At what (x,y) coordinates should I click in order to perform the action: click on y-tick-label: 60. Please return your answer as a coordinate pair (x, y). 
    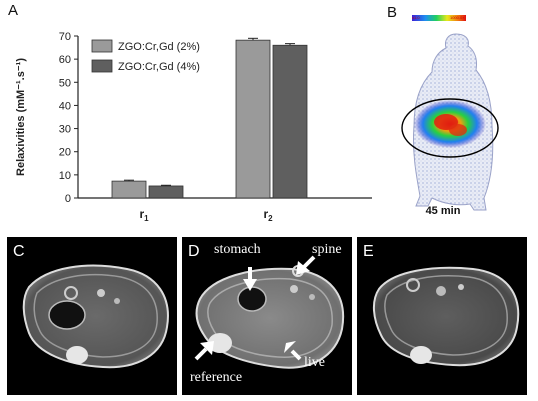
    Looking at the image, I should click on (65, 60).